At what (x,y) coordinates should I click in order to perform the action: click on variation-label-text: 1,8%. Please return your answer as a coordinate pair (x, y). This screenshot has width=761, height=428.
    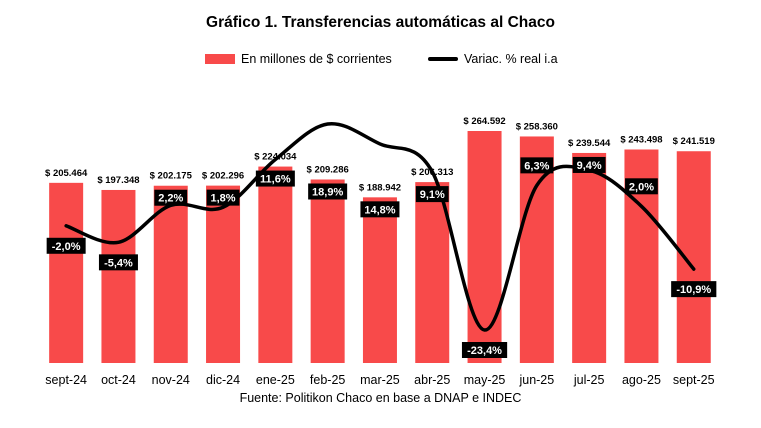
    Looking at the image, I should click on (223, 199).